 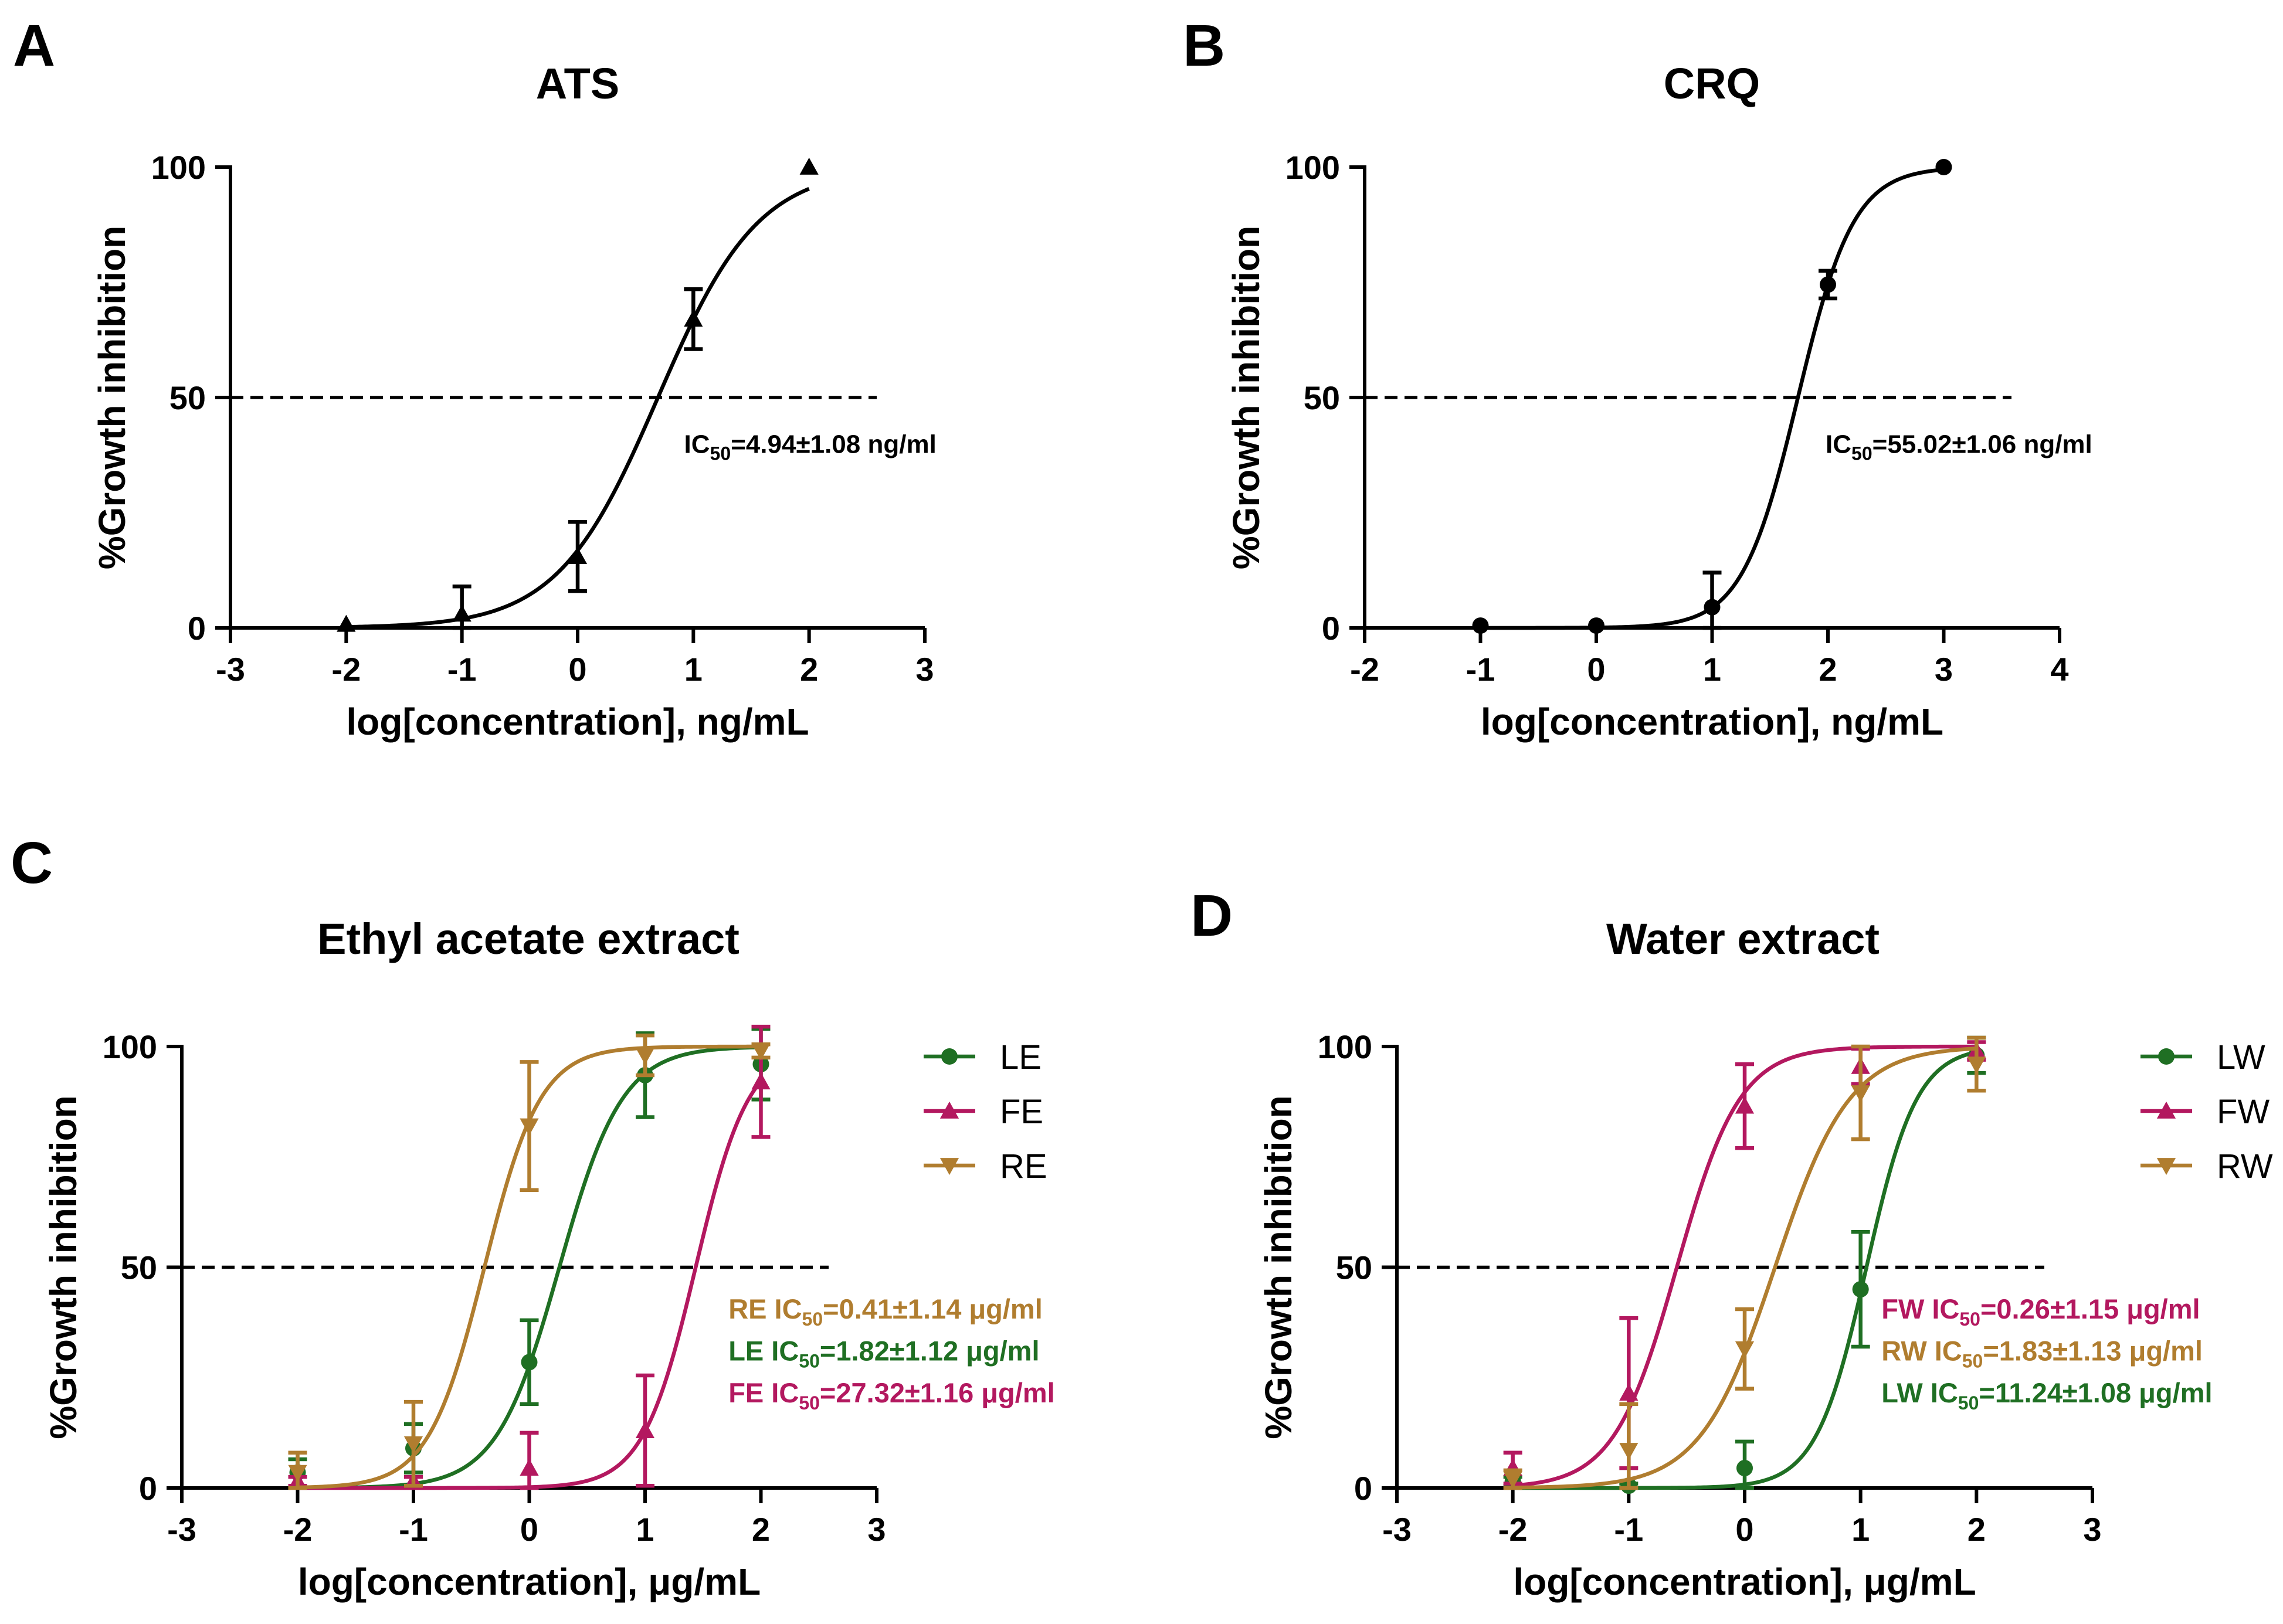 I want to click on legend-item-fe: FE, so click(x=984, y=1112).